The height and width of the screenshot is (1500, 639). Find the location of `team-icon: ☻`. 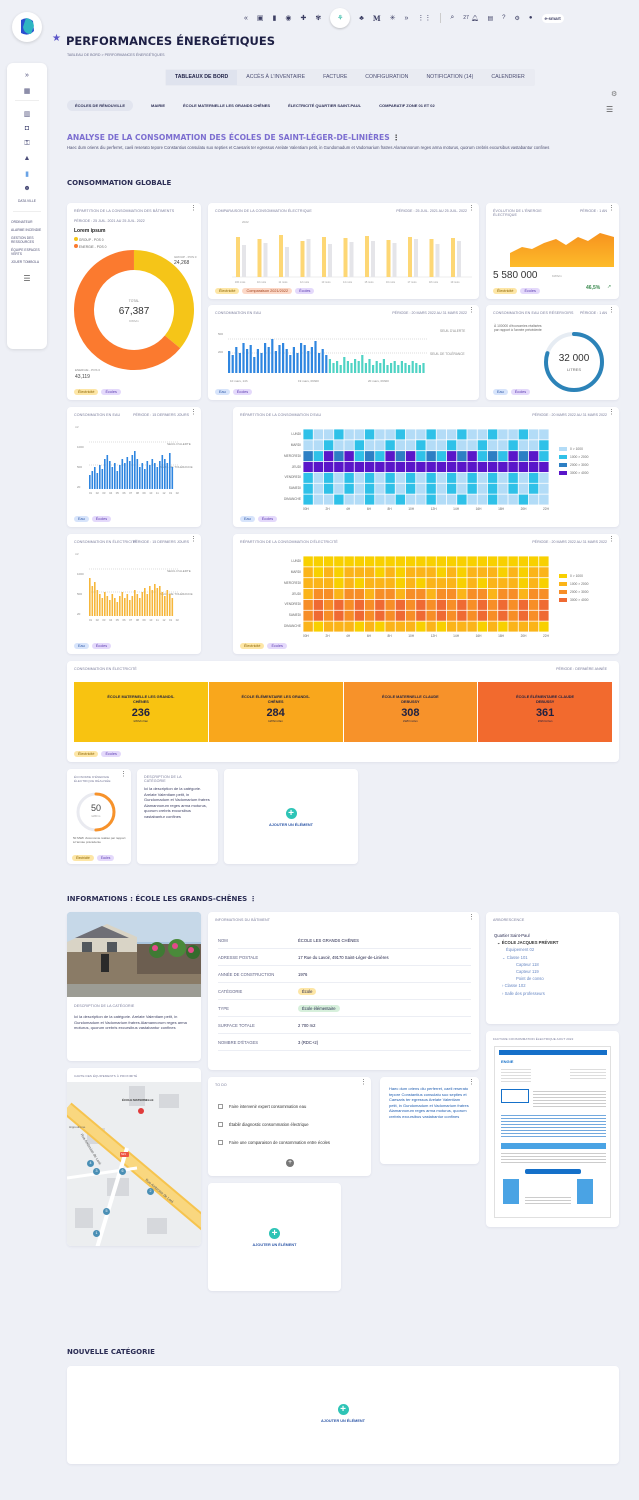

team-icon: ☻ is located at coordinates (27, 188).